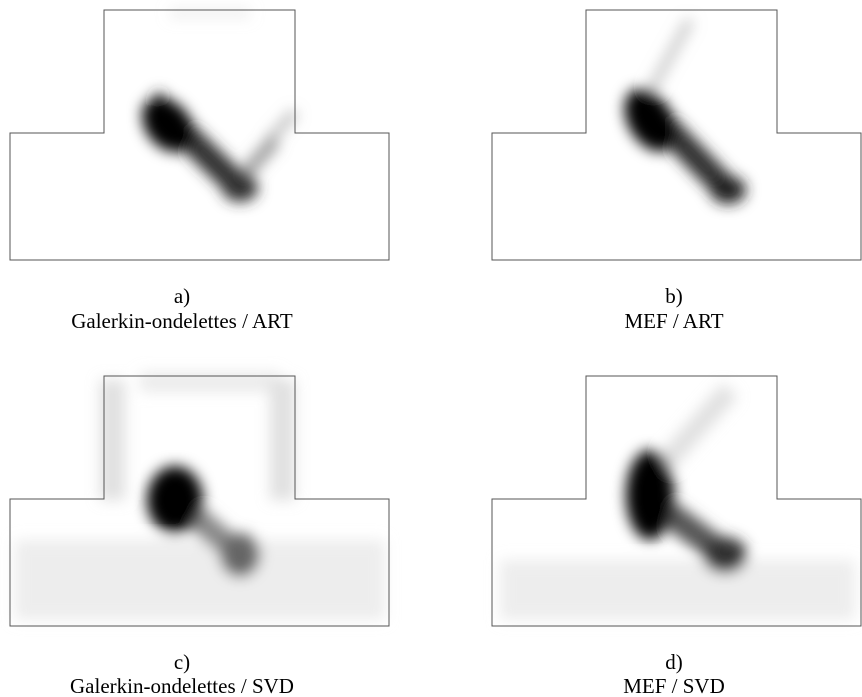  I want to click on panel-caption: Galerkin-ondelettes / ART, so click(182, 321).